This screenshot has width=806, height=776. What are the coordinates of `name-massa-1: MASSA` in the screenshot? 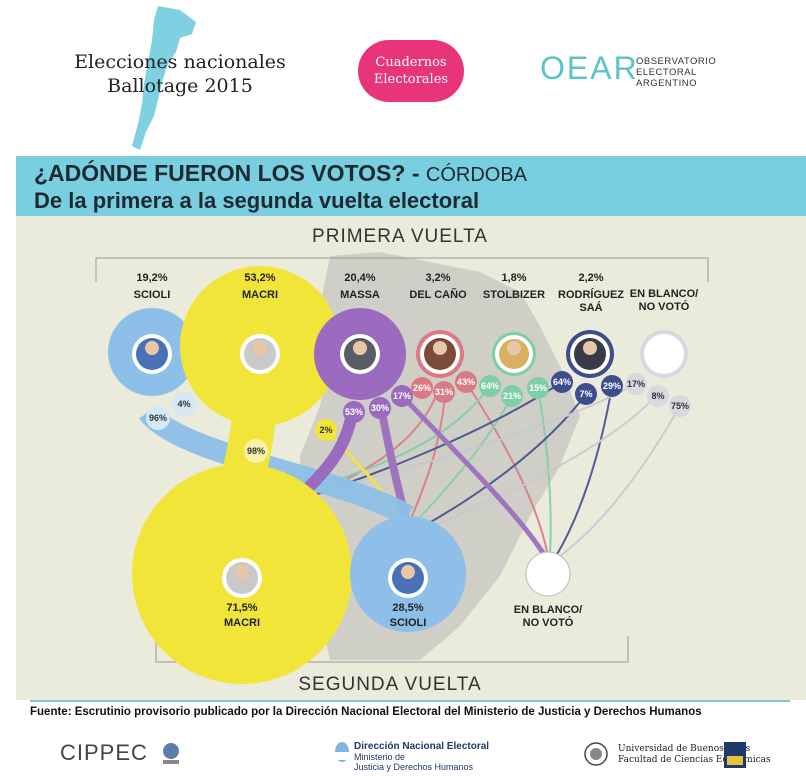 It's located at (360, 295).